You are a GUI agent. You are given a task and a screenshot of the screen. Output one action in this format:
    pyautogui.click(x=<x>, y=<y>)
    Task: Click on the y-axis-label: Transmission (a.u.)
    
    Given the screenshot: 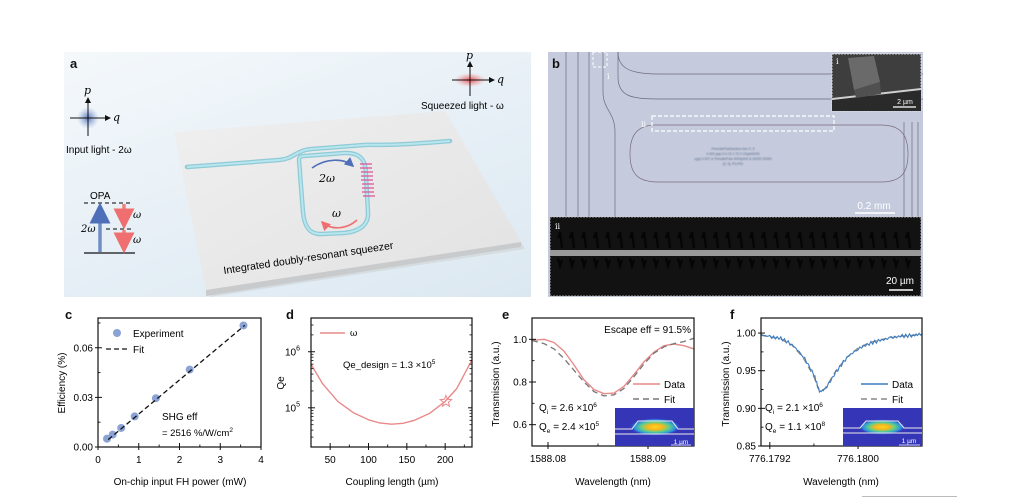 What is the action you would take?
    pyautogui.click(x=496, y=383)
    